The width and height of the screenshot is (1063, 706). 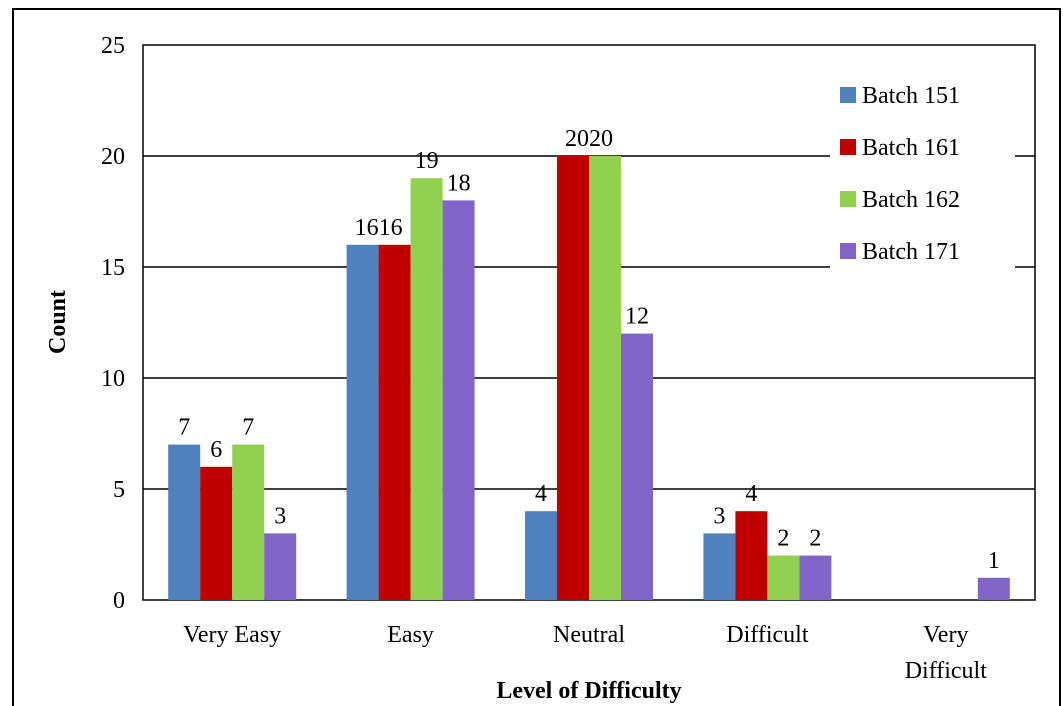 I want to click on legend-label: Batch 161, so click(x=911, y=148).